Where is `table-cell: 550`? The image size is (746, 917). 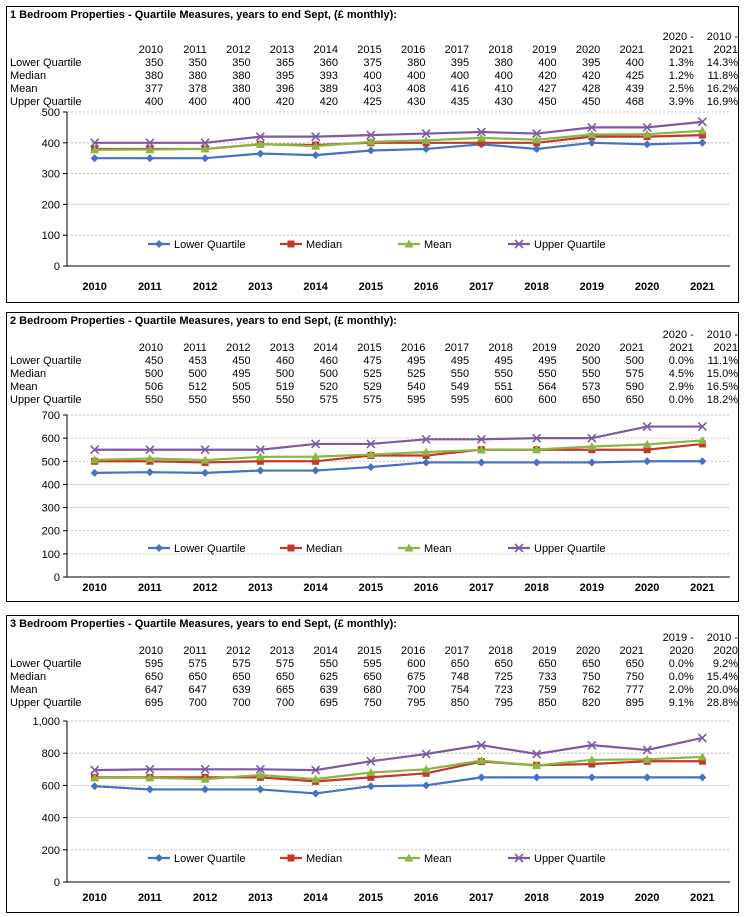
table-cell: 550 is located at coordinates (328, 664).